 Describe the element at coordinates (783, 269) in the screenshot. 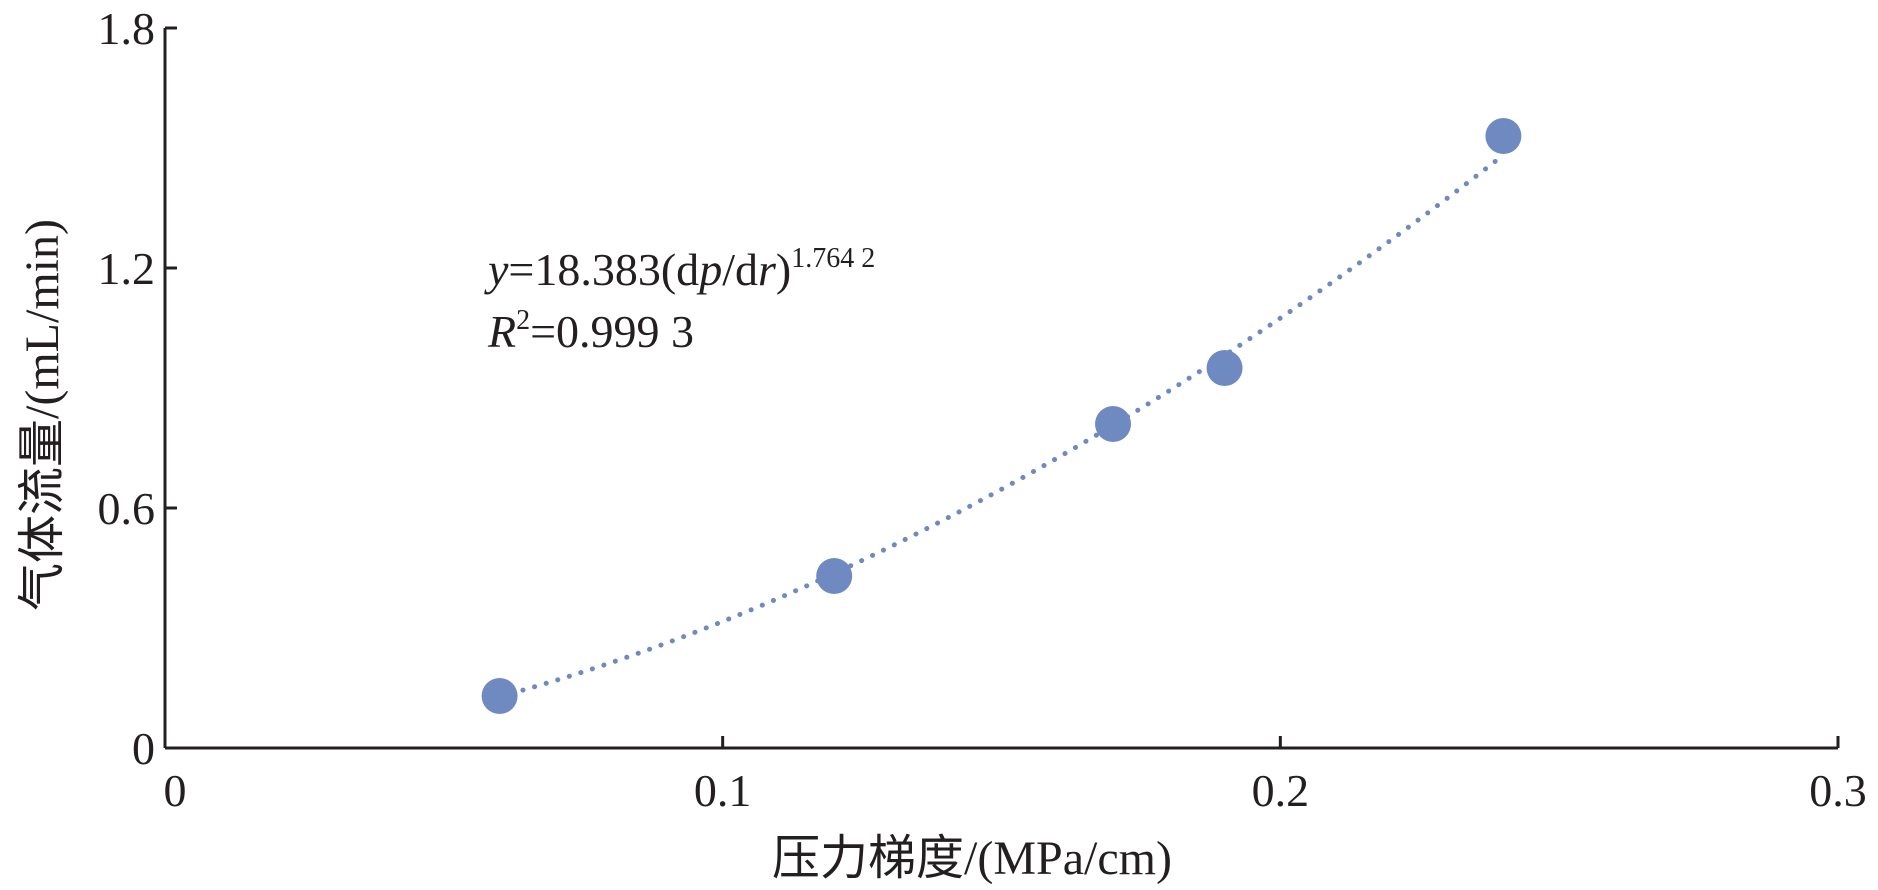

I see `equation-close: )` at that location.